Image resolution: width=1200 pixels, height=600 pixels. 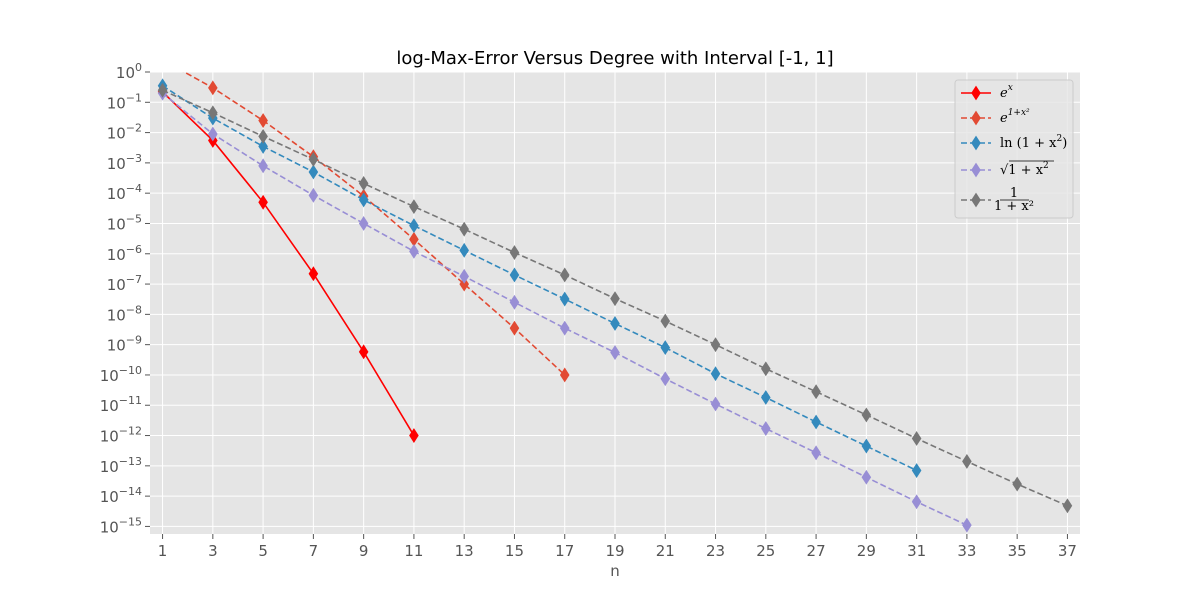 What do you see at coordinates (121, 465) in the screenshot?
I see `y-tick-label: 10⁻¹³` at bounding box center [121, 465].